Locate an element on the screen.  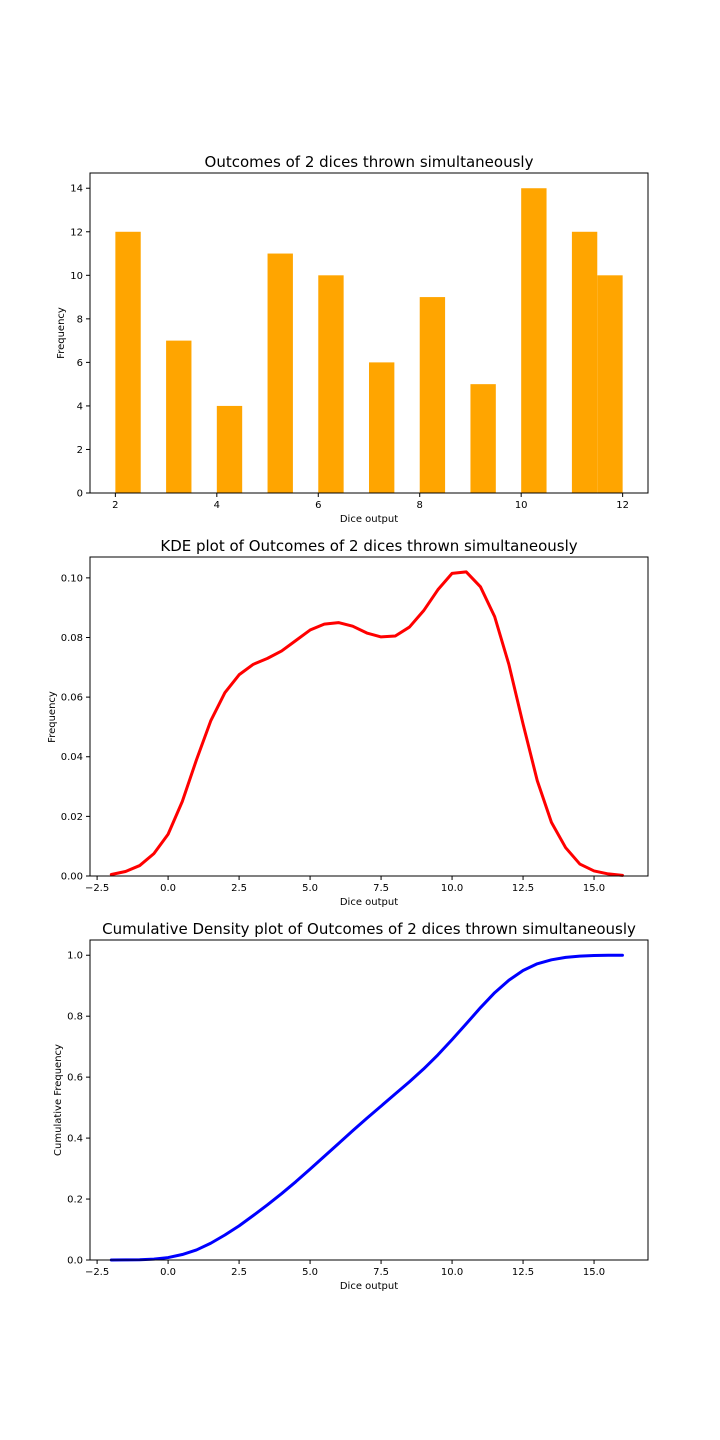
kde-x-tick-label-8: 15.0 is located at coordinates (594, 888).